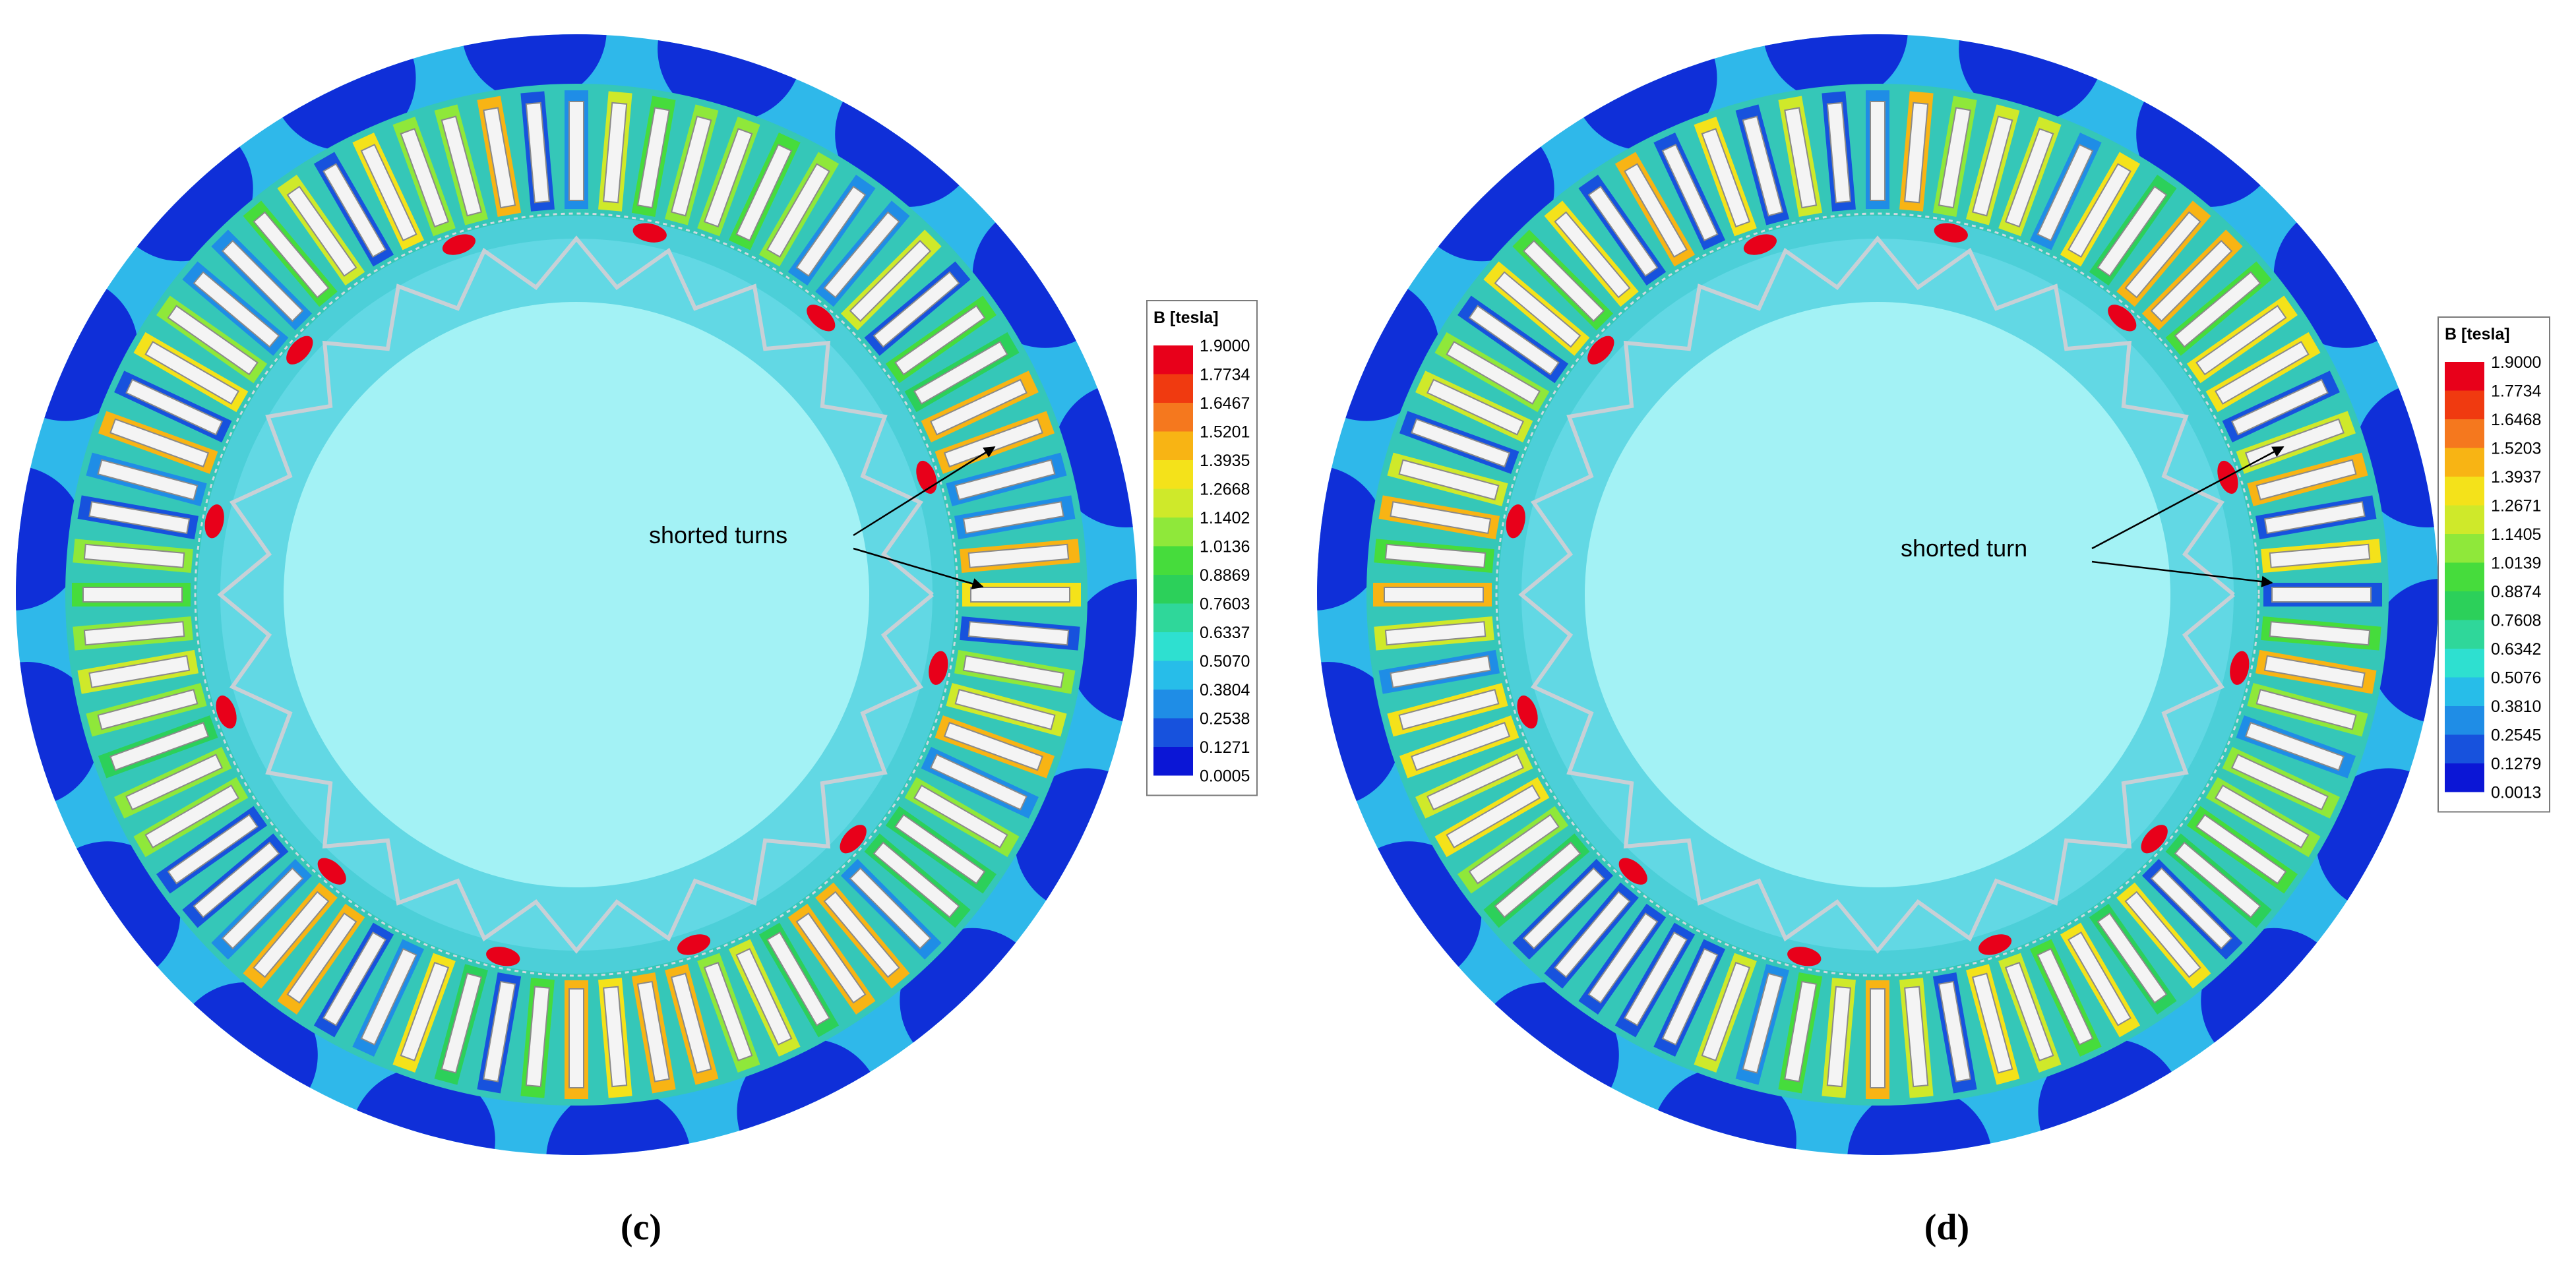 The image size is (2576, 1273). What do you see at coordinates (2516, 420) in the screenshot?
I see `legend-label: 1.6468` at bounding box center [2516, 420].